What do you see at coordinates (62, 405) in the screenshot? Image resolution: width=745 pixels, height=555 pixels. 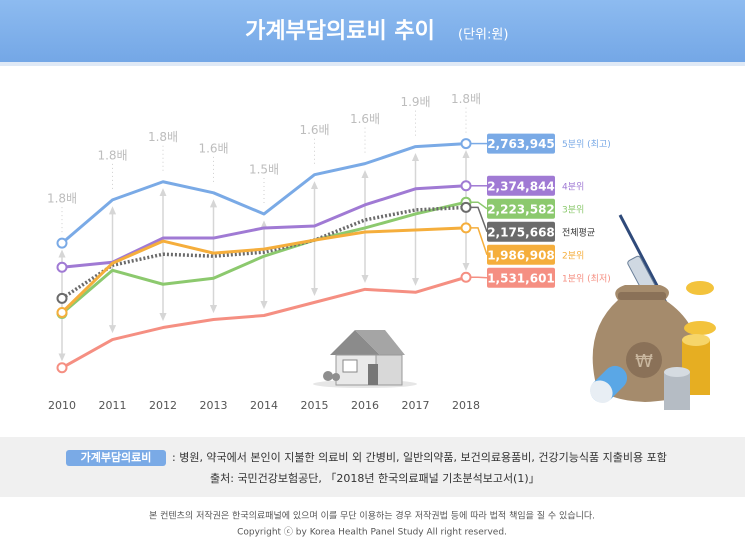 I see `x-tick-label: 2010` at bounding box center [62, 405].